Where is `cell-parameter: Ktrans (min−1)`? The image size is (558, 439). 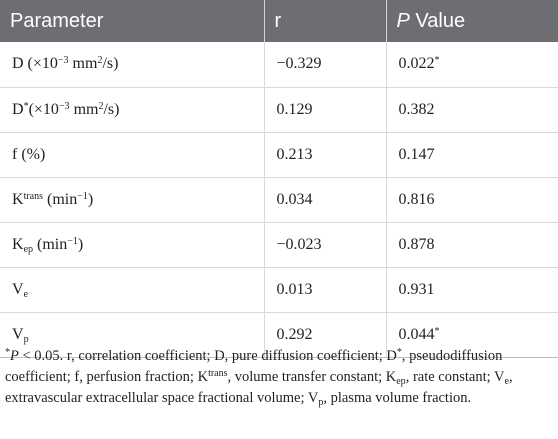
cell-parameter: Ktrans (min−1) is located at coordinates (132, 200).